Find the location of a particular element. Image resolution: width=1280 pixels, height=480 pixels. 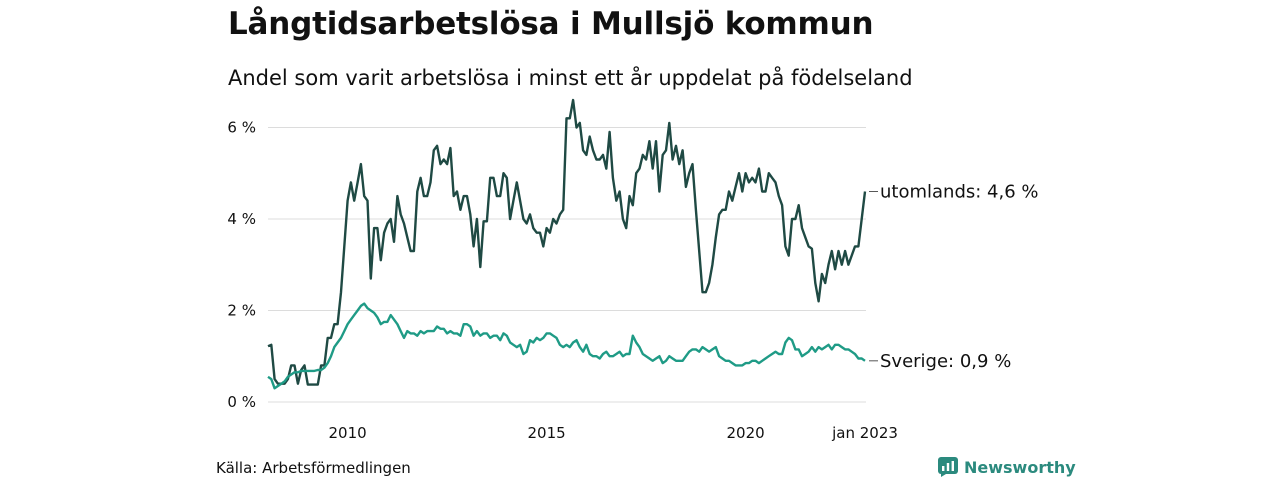

x-tick-label: 2010 is located at coordinates (348, 433).